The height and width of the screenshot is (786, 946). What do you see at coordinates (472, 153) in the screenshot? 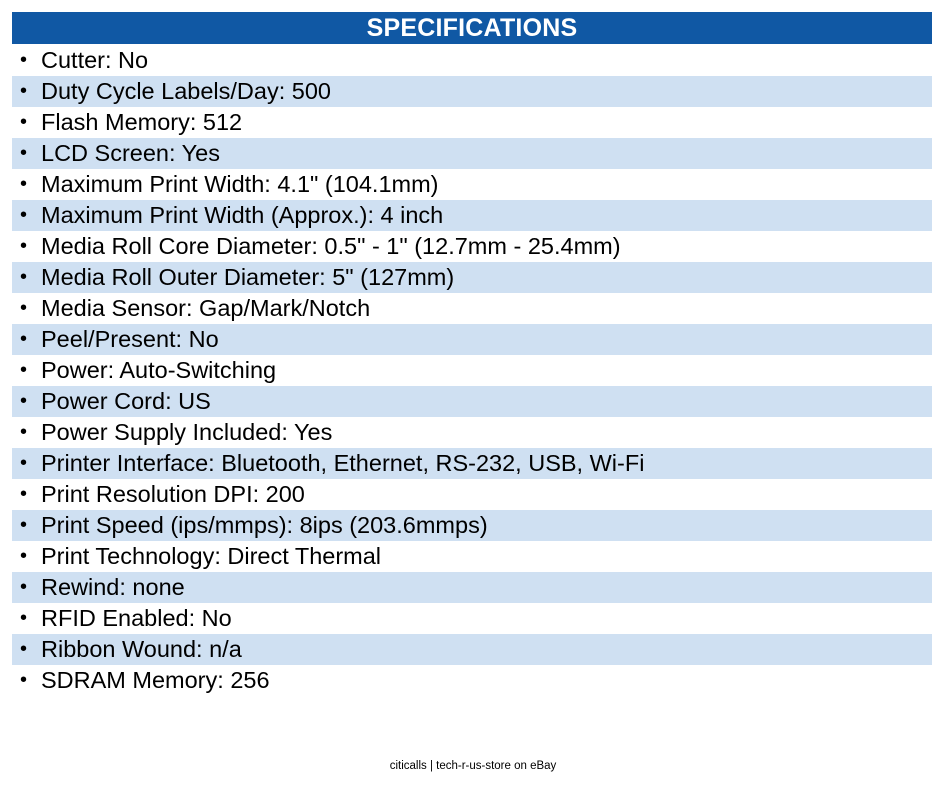
I see `spec-item: • LCD Screen: Yes` at bounding box center [472, 153].